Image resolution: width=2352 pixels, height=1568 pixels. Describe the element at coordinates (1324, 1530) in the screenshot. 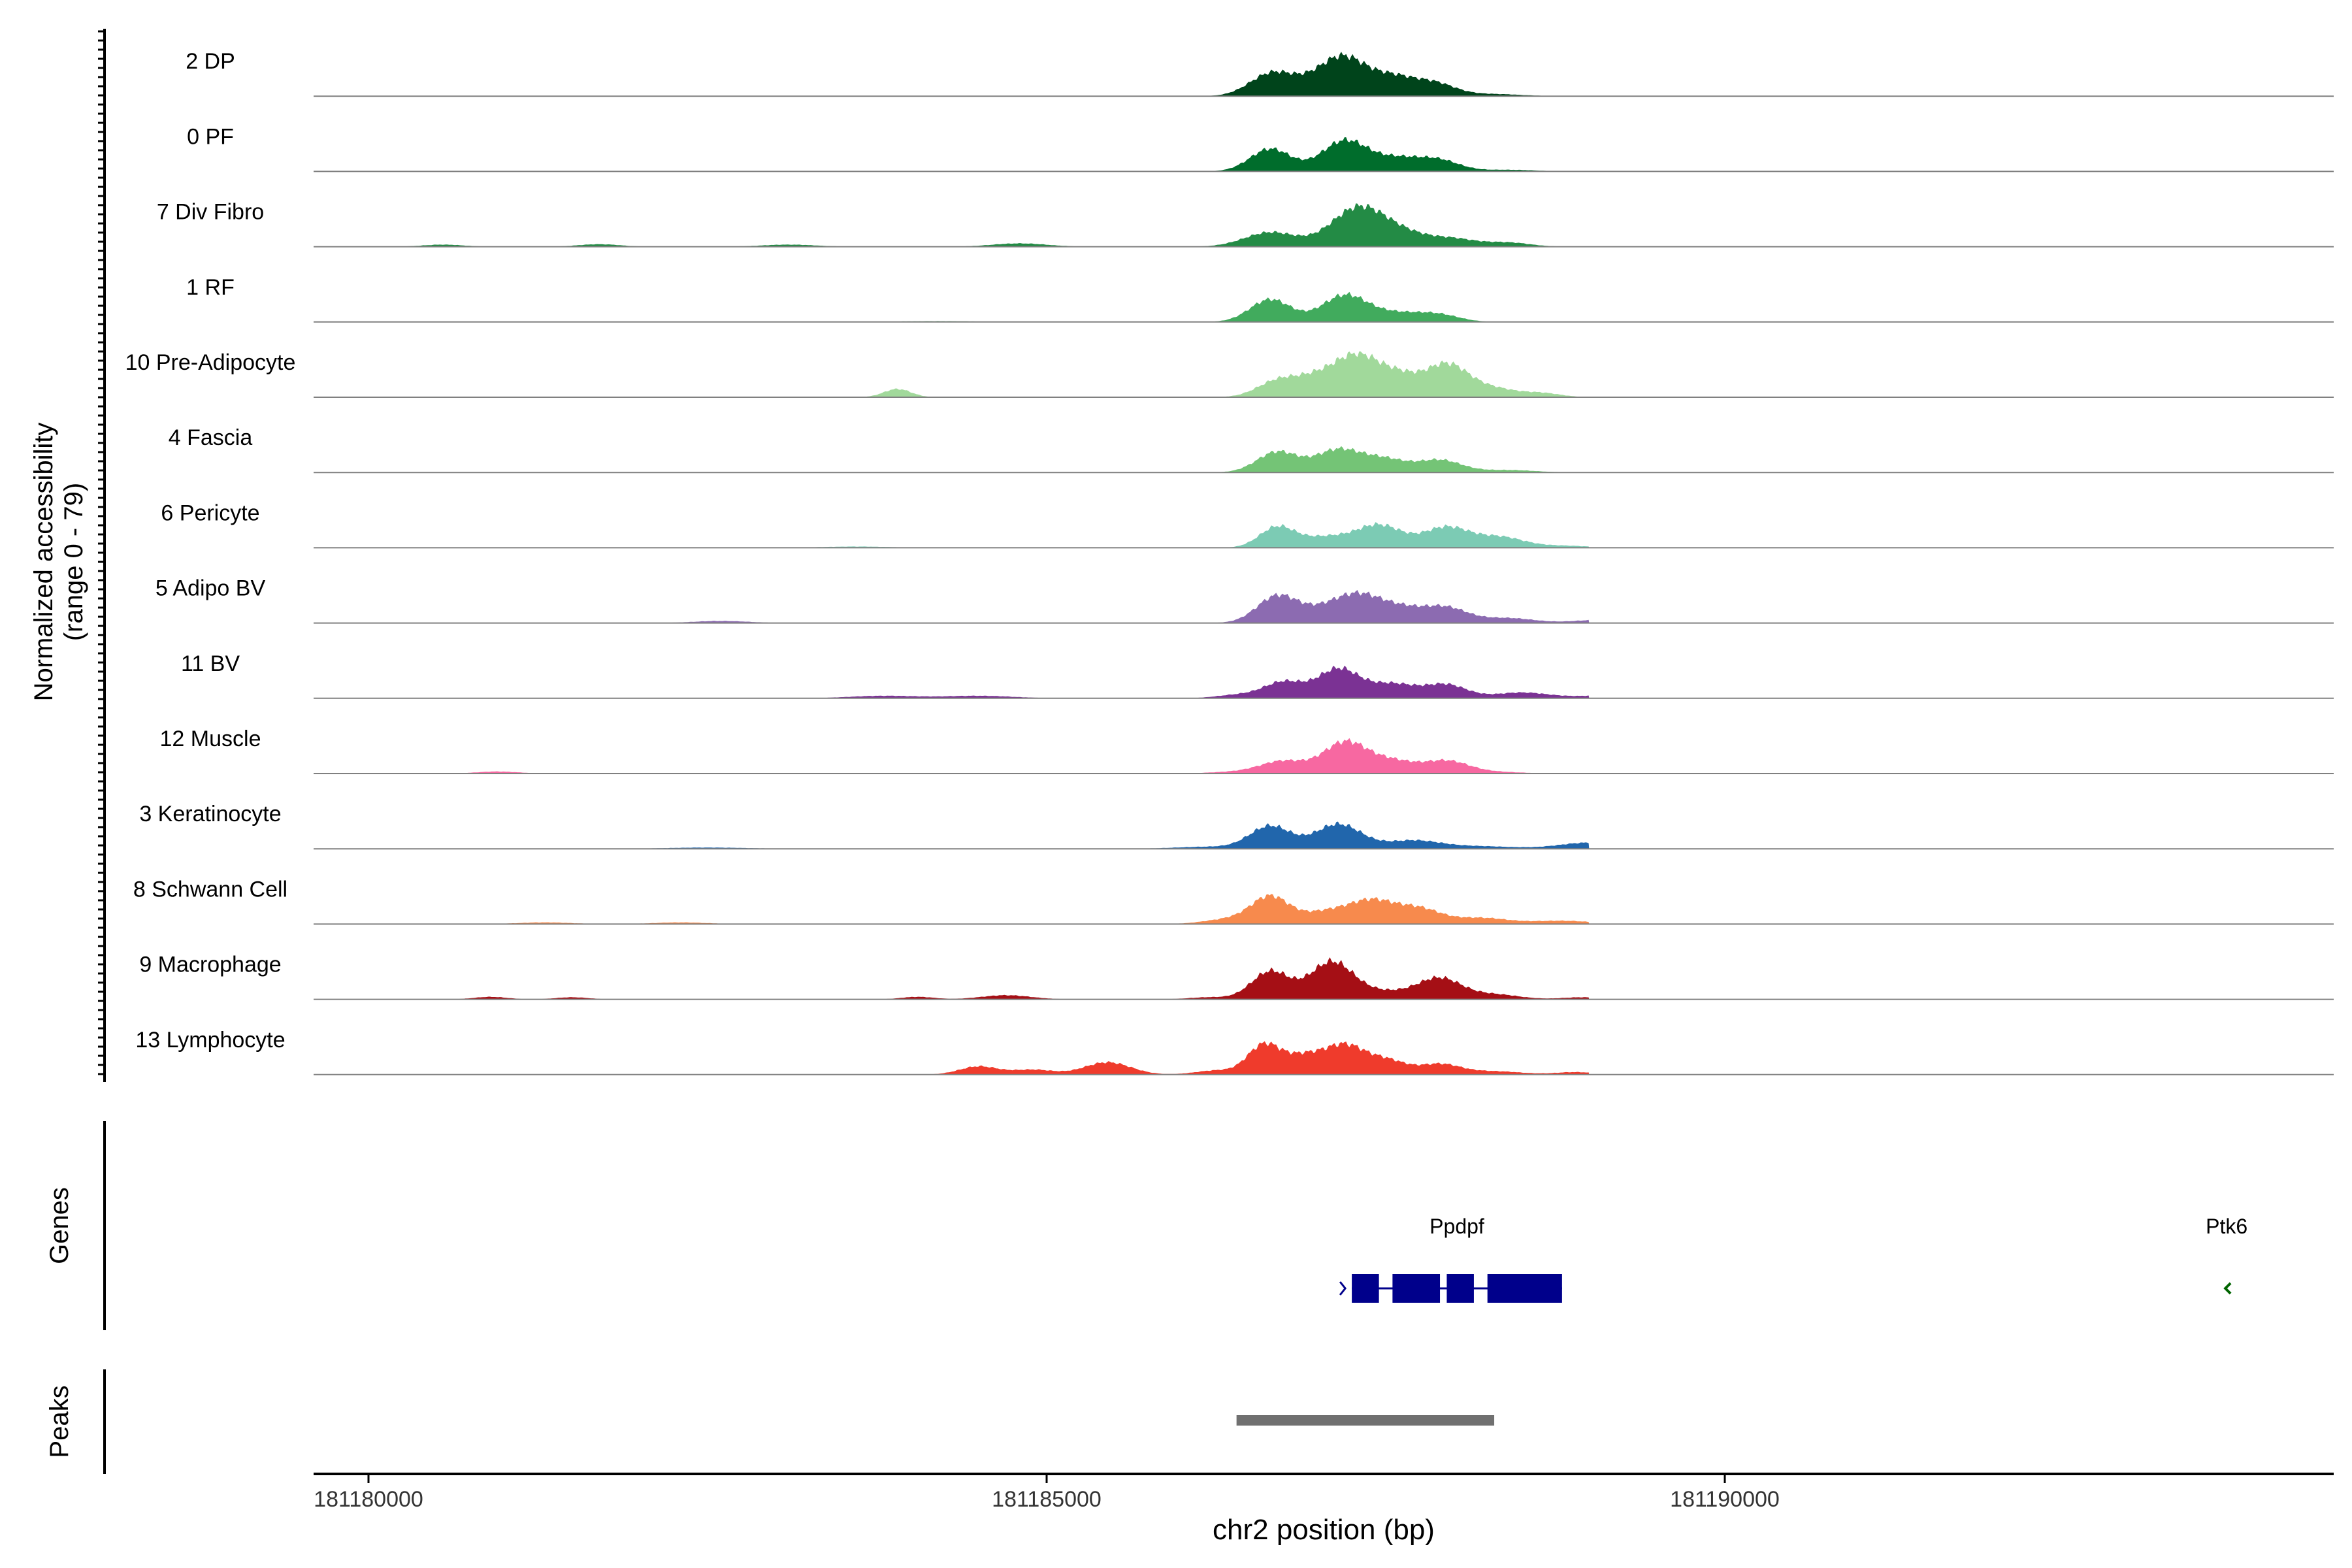

I see `x-axis-label: chr2 position (bp)` at that location.